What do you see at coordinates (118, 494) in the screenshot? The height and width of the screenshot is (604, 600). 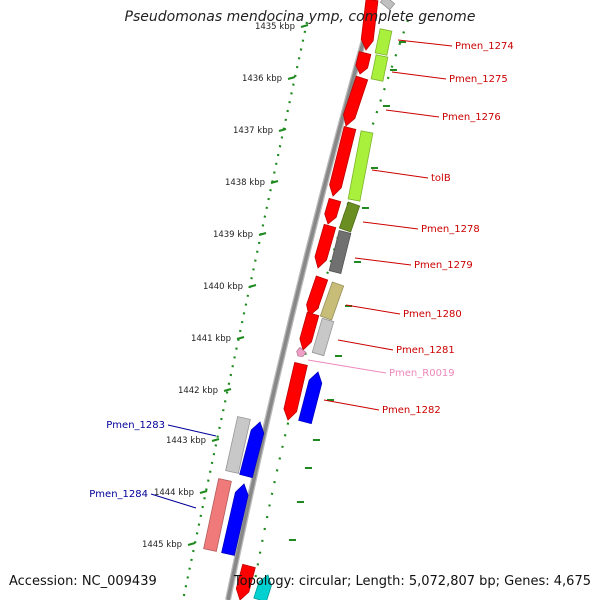 I see `gene-label: Pmen_1284` at bounding box center [118, 494].